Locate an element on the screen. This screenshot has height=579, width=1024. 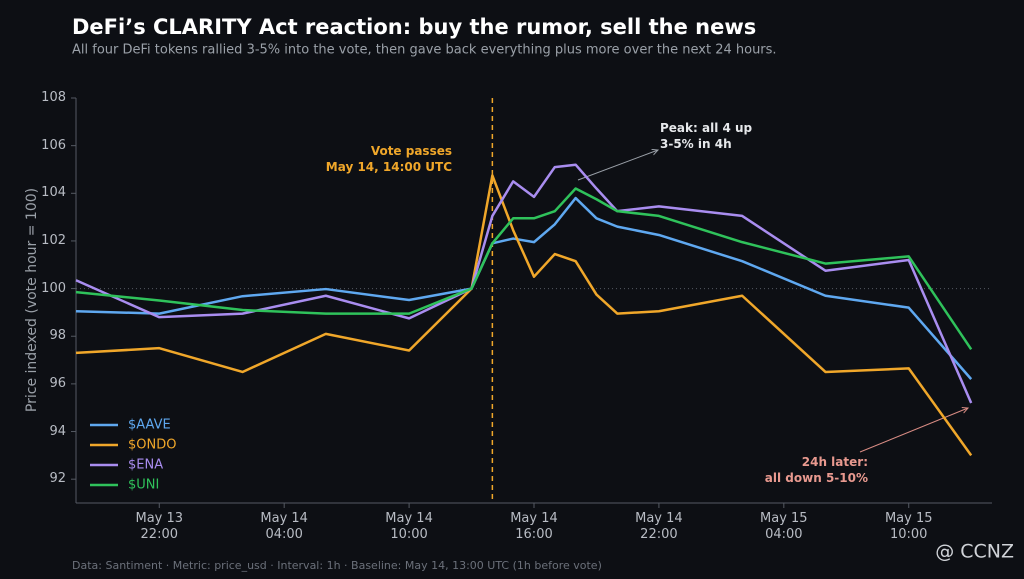
watermark: @ CCNZ is located at coordinates (974, 552).